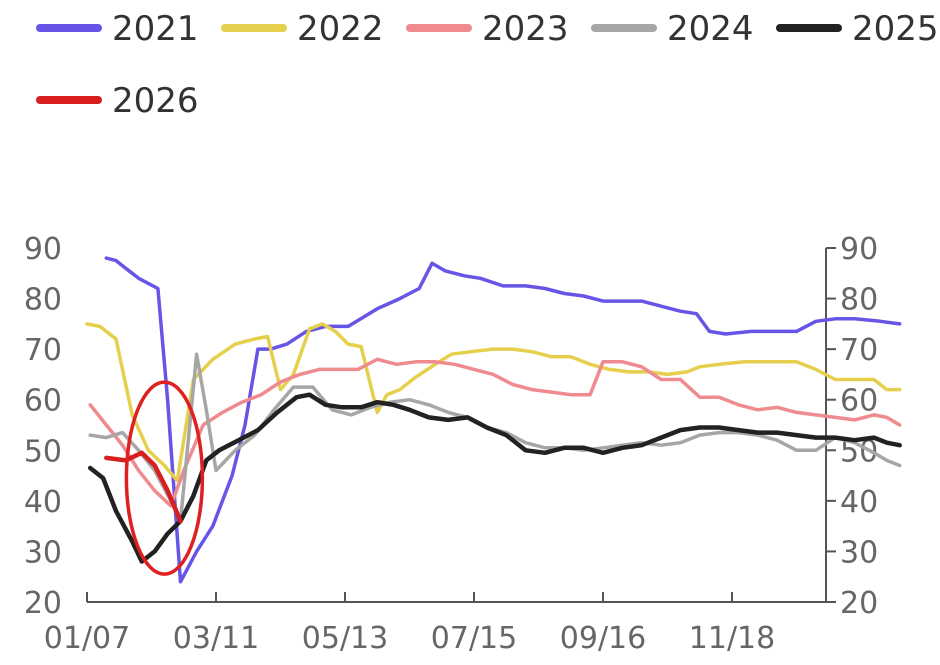 This screenshot has width=940, height=665. I want to click on highlight-ellipse, so click(164, 478).